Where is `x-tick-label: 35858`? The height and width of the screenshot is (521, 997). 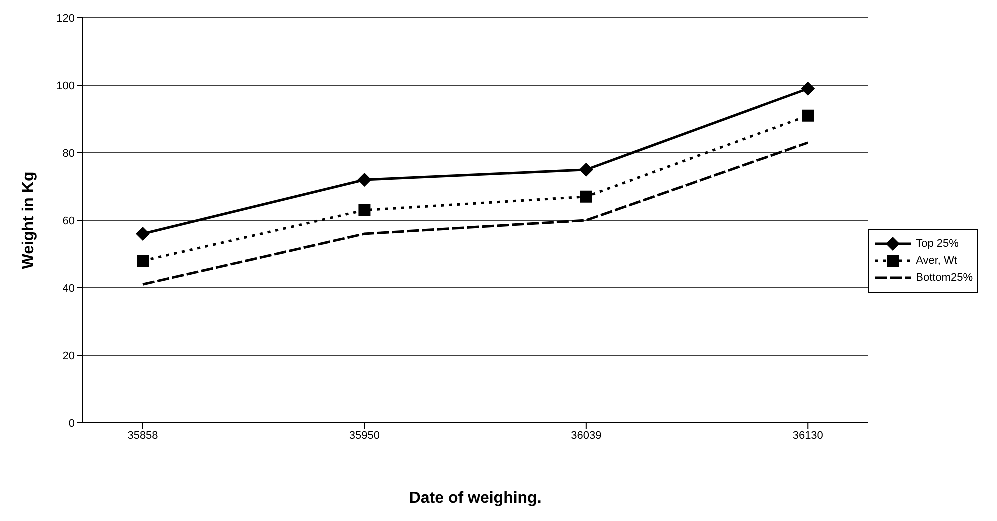
x-tick-label: 35858 is located at coordinates (143, 436).